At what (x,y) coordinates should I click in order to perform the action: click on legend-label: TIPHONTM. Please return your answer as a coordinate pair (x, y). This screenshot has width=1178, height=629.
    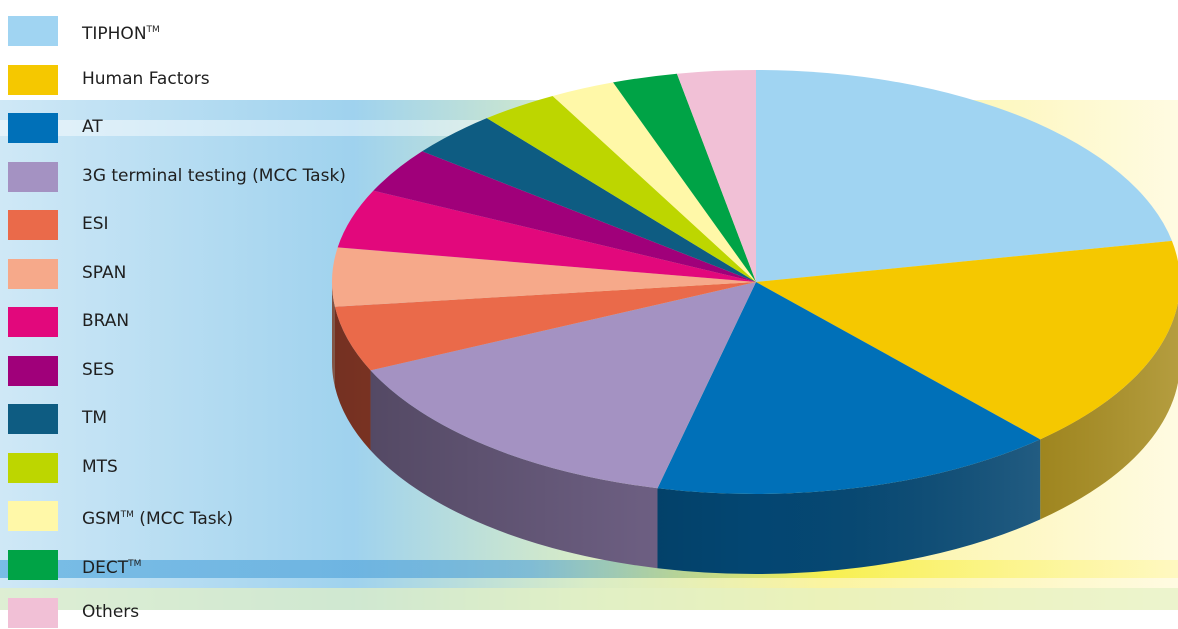
    Looking at the image, I should click on (121, 32).